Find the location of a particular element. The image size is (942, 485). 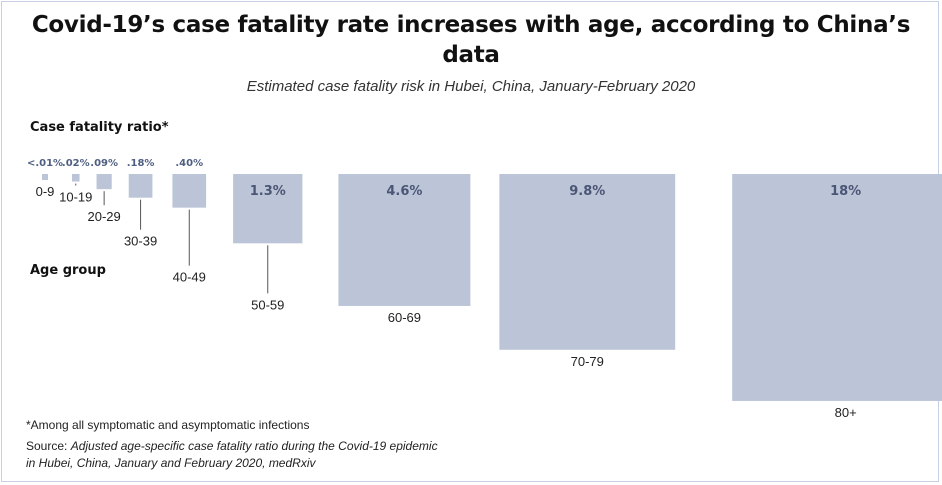

value-label-10-19: .02% is located at coordinates (76, 163).